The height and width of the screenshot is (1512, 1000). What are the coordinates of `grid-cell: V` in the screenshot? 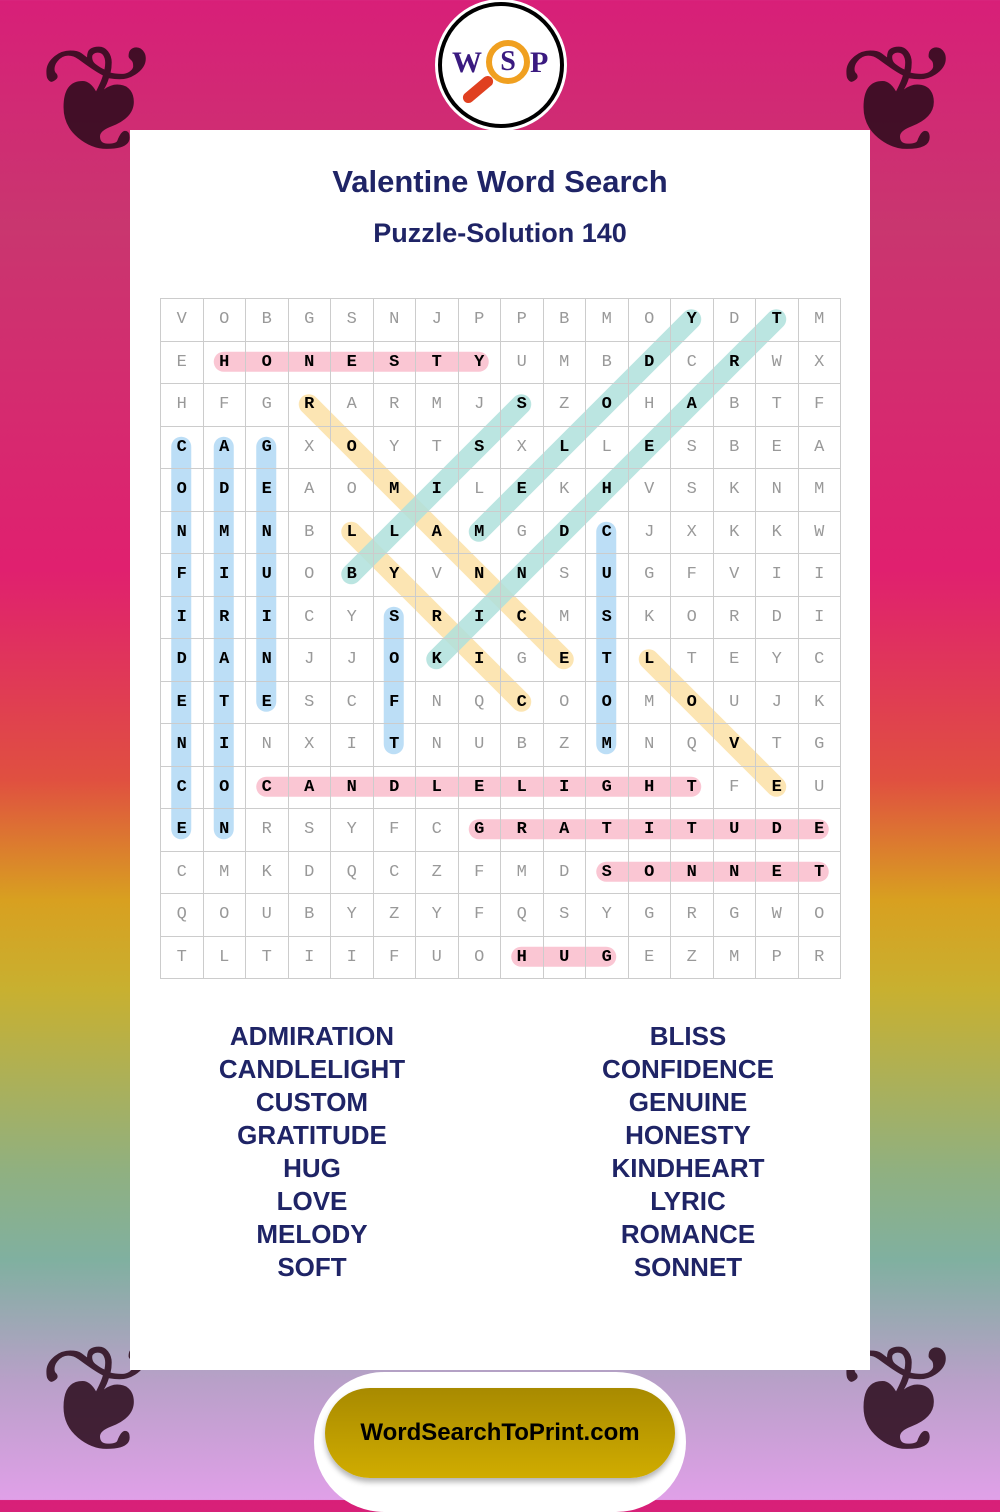 It's located at (649, 490).